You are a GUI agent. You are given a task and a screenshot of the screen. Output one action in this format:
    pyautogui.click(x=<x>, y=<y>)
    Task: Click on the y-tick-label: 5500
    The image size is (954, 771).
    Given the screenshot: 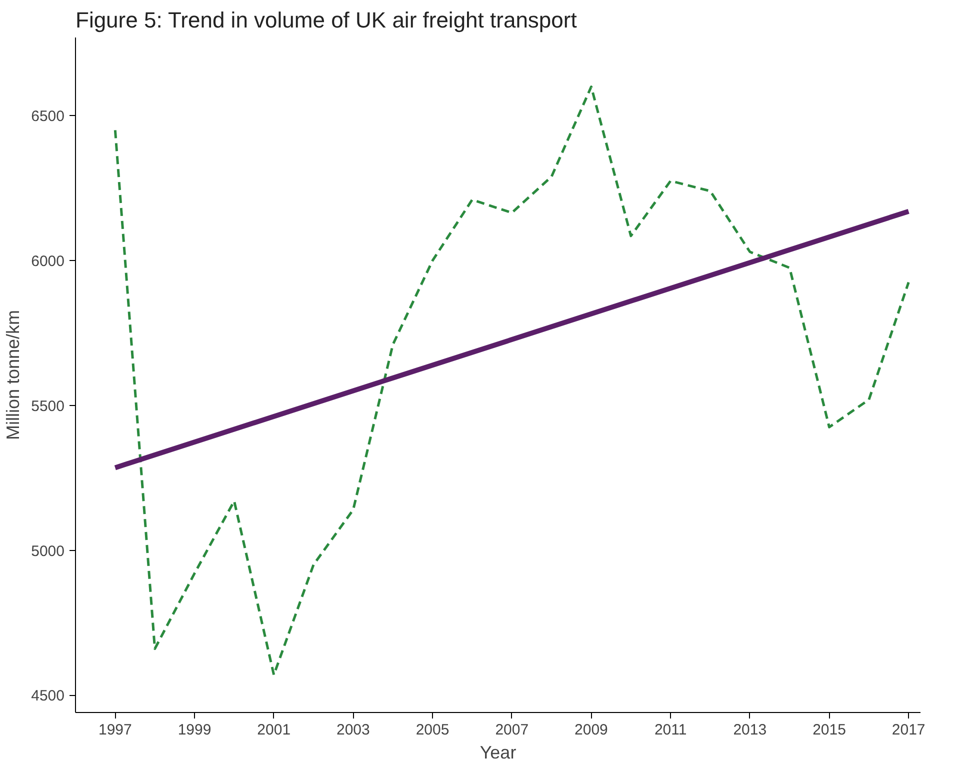 What is the action you would take?
    pyautogui.click(x=48, y=406)
    